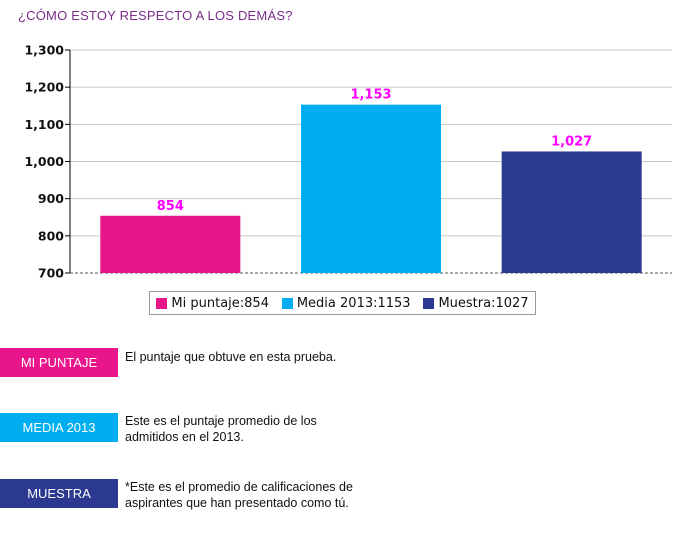  Describe the element at coordinates (59, 427) in the screenshot. I see `key-badge-media-2013: MEDIA 2013` at that location.